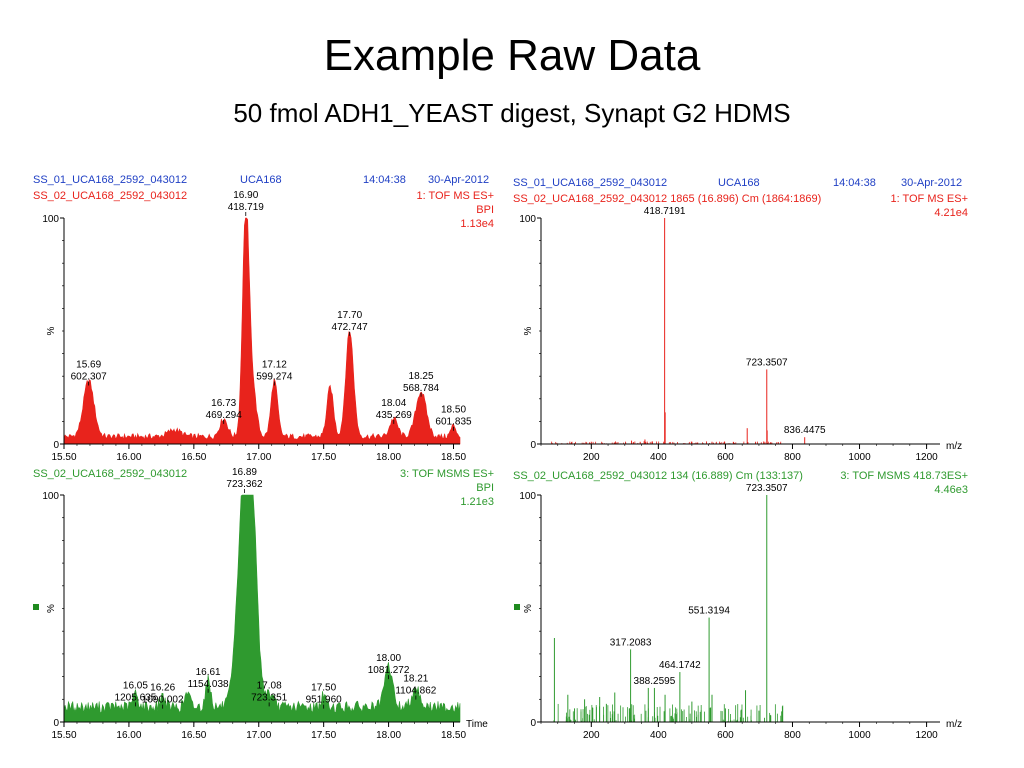  What do you see at coordinates (274, 365) in the screenshot?
I see `peak-rt-label: 17.12` at bounding box center [274, 365].